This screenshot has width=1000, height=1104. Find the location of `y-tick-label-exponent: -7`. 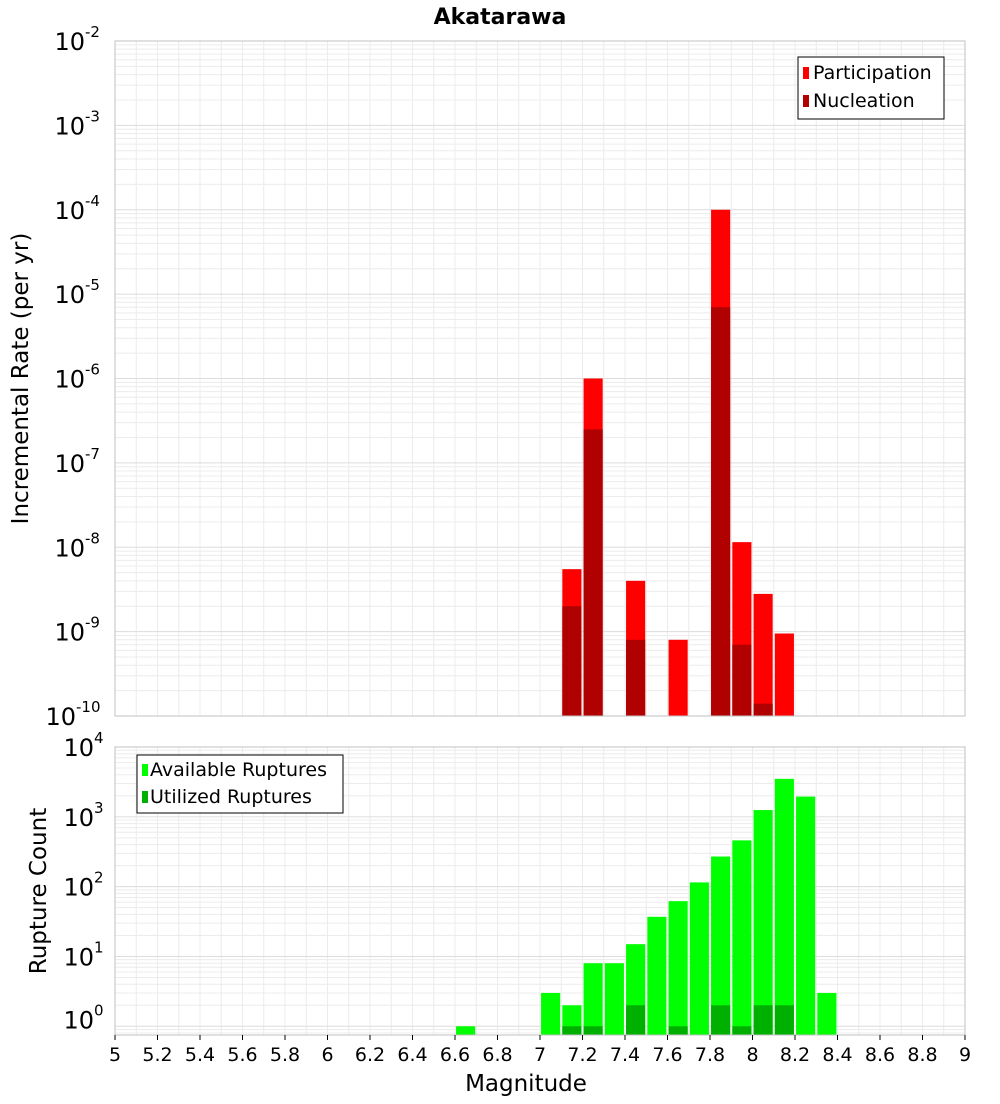

y-tick-label-exponent: -7 is located at coordinates (92, 454).